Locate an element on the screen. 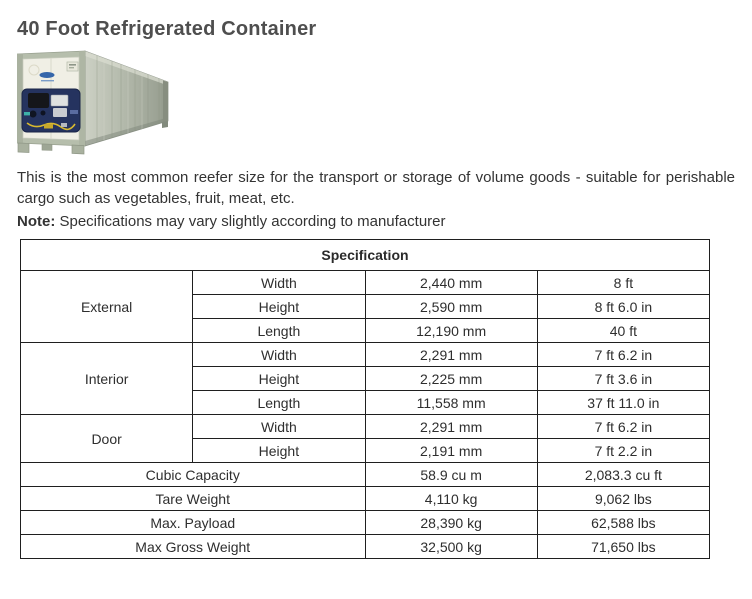  metric-value-cell: 2,590 mm is located at coordinates (451, 306).